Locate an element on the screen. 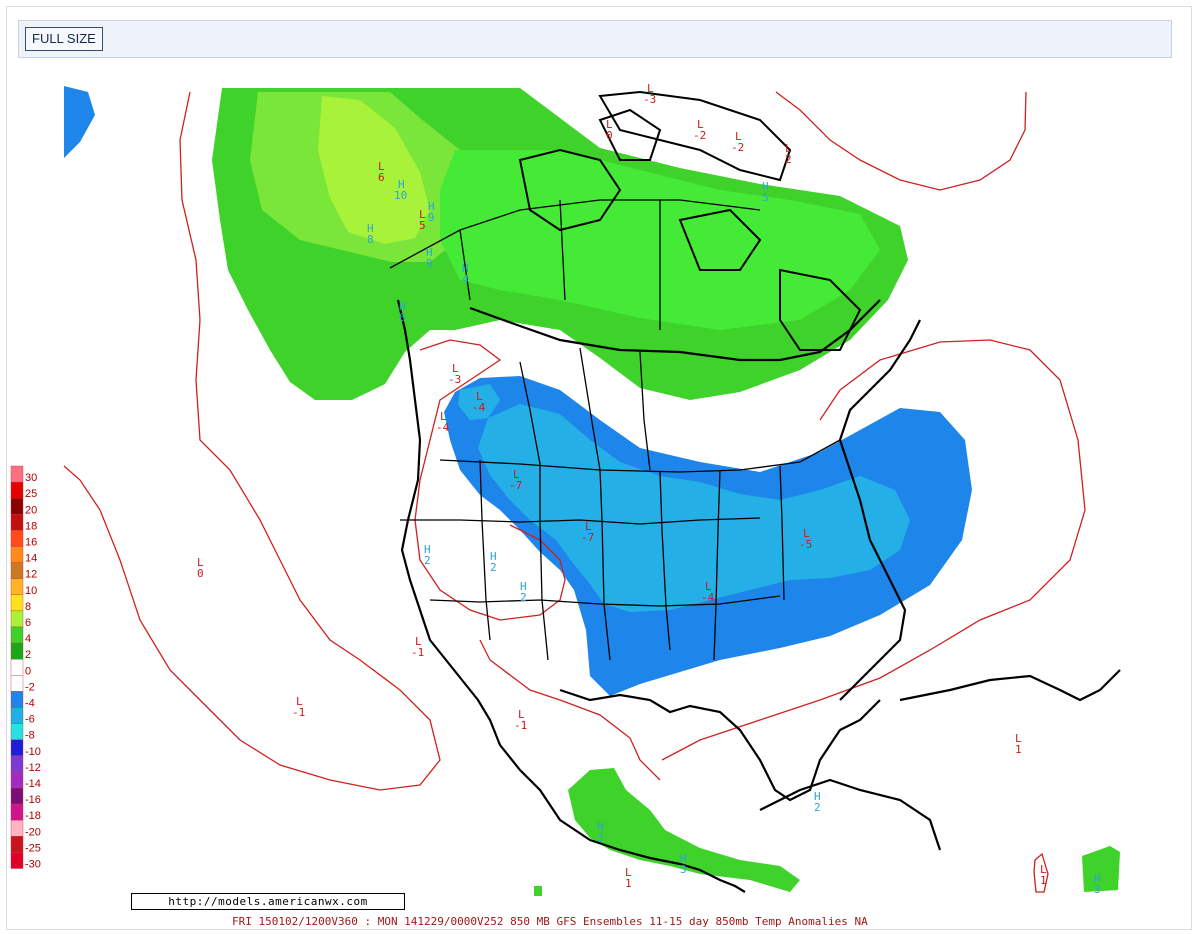  warm-anomaly-pacific-spot is located at coordinates (538, 891).